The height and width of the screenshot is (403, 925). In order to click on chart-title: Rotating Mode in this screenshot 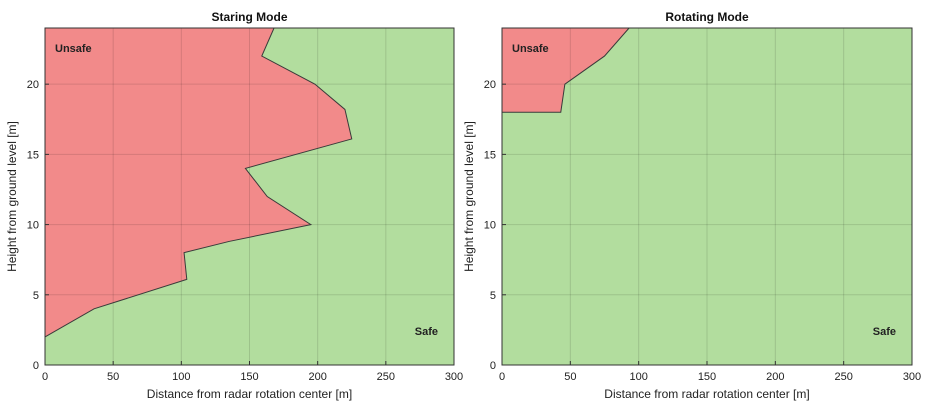, I will do `click(707, 17)`.